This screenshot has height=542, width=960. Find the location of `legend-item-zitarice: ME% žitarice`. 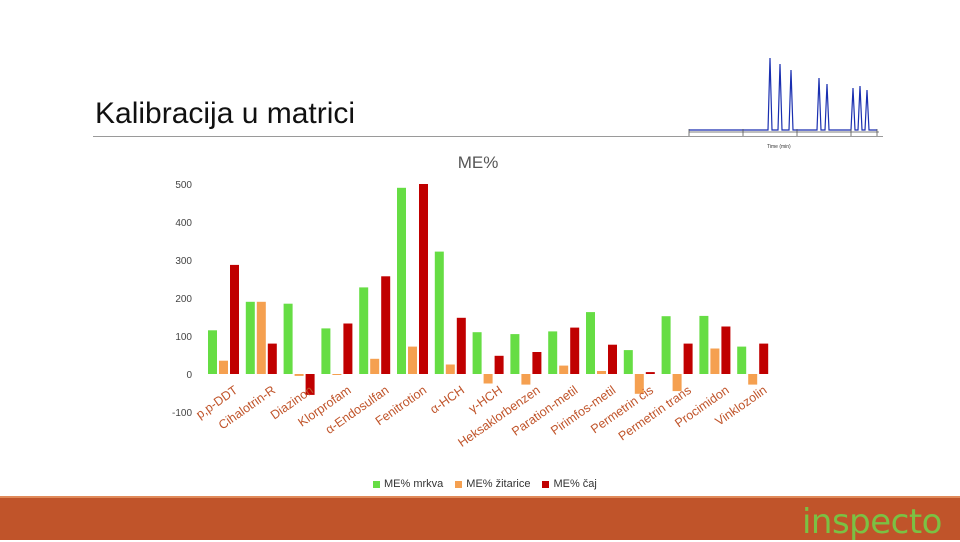

legend-item-zitarice: ME% žitarice is located at coordinates (492, 484).